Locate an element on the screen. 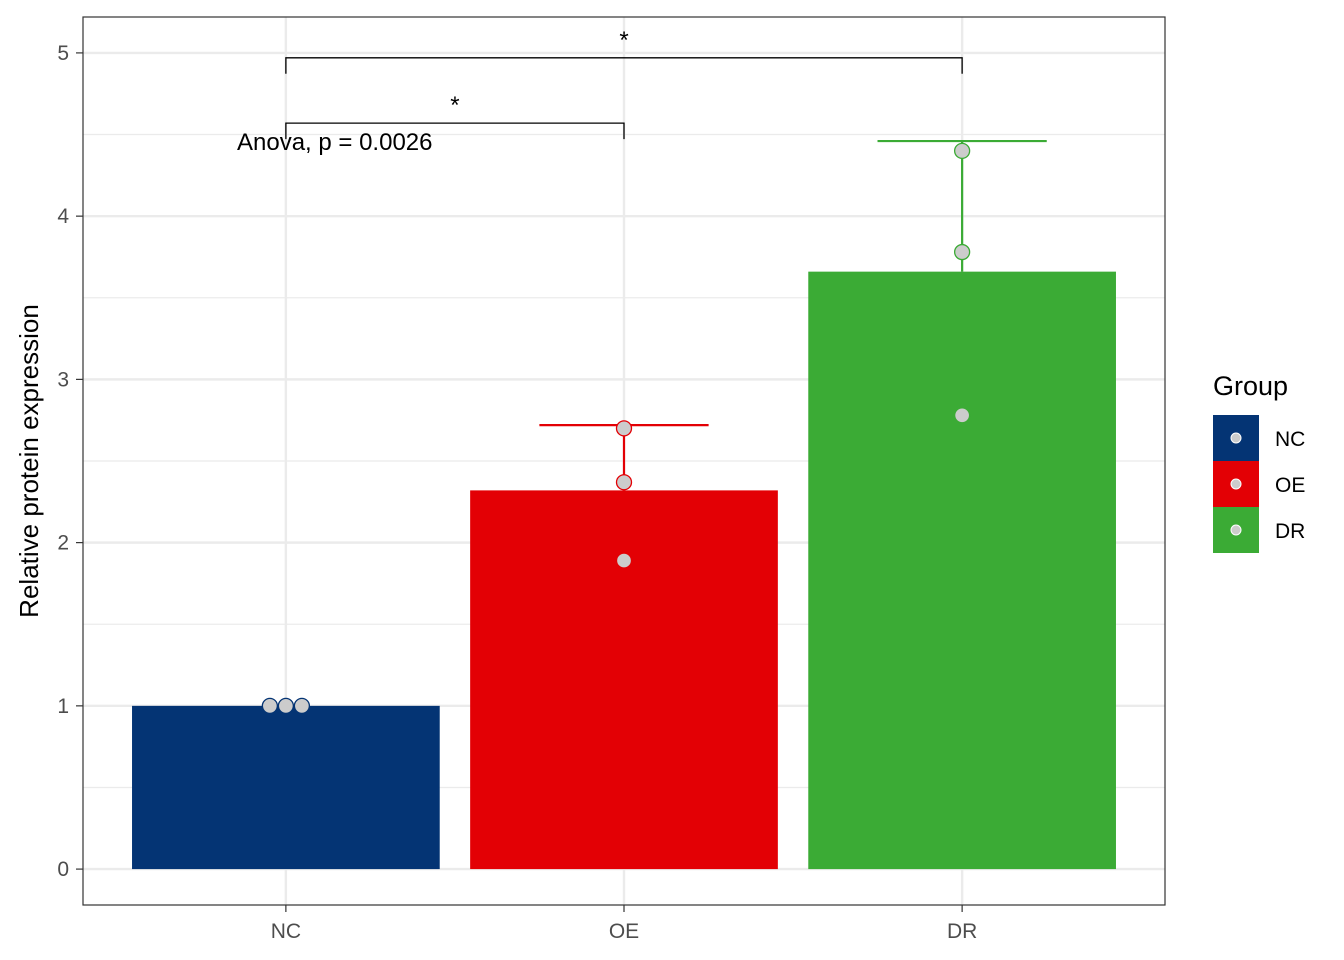  legend-label-nc: NC is located at coordinates (1290, 439).